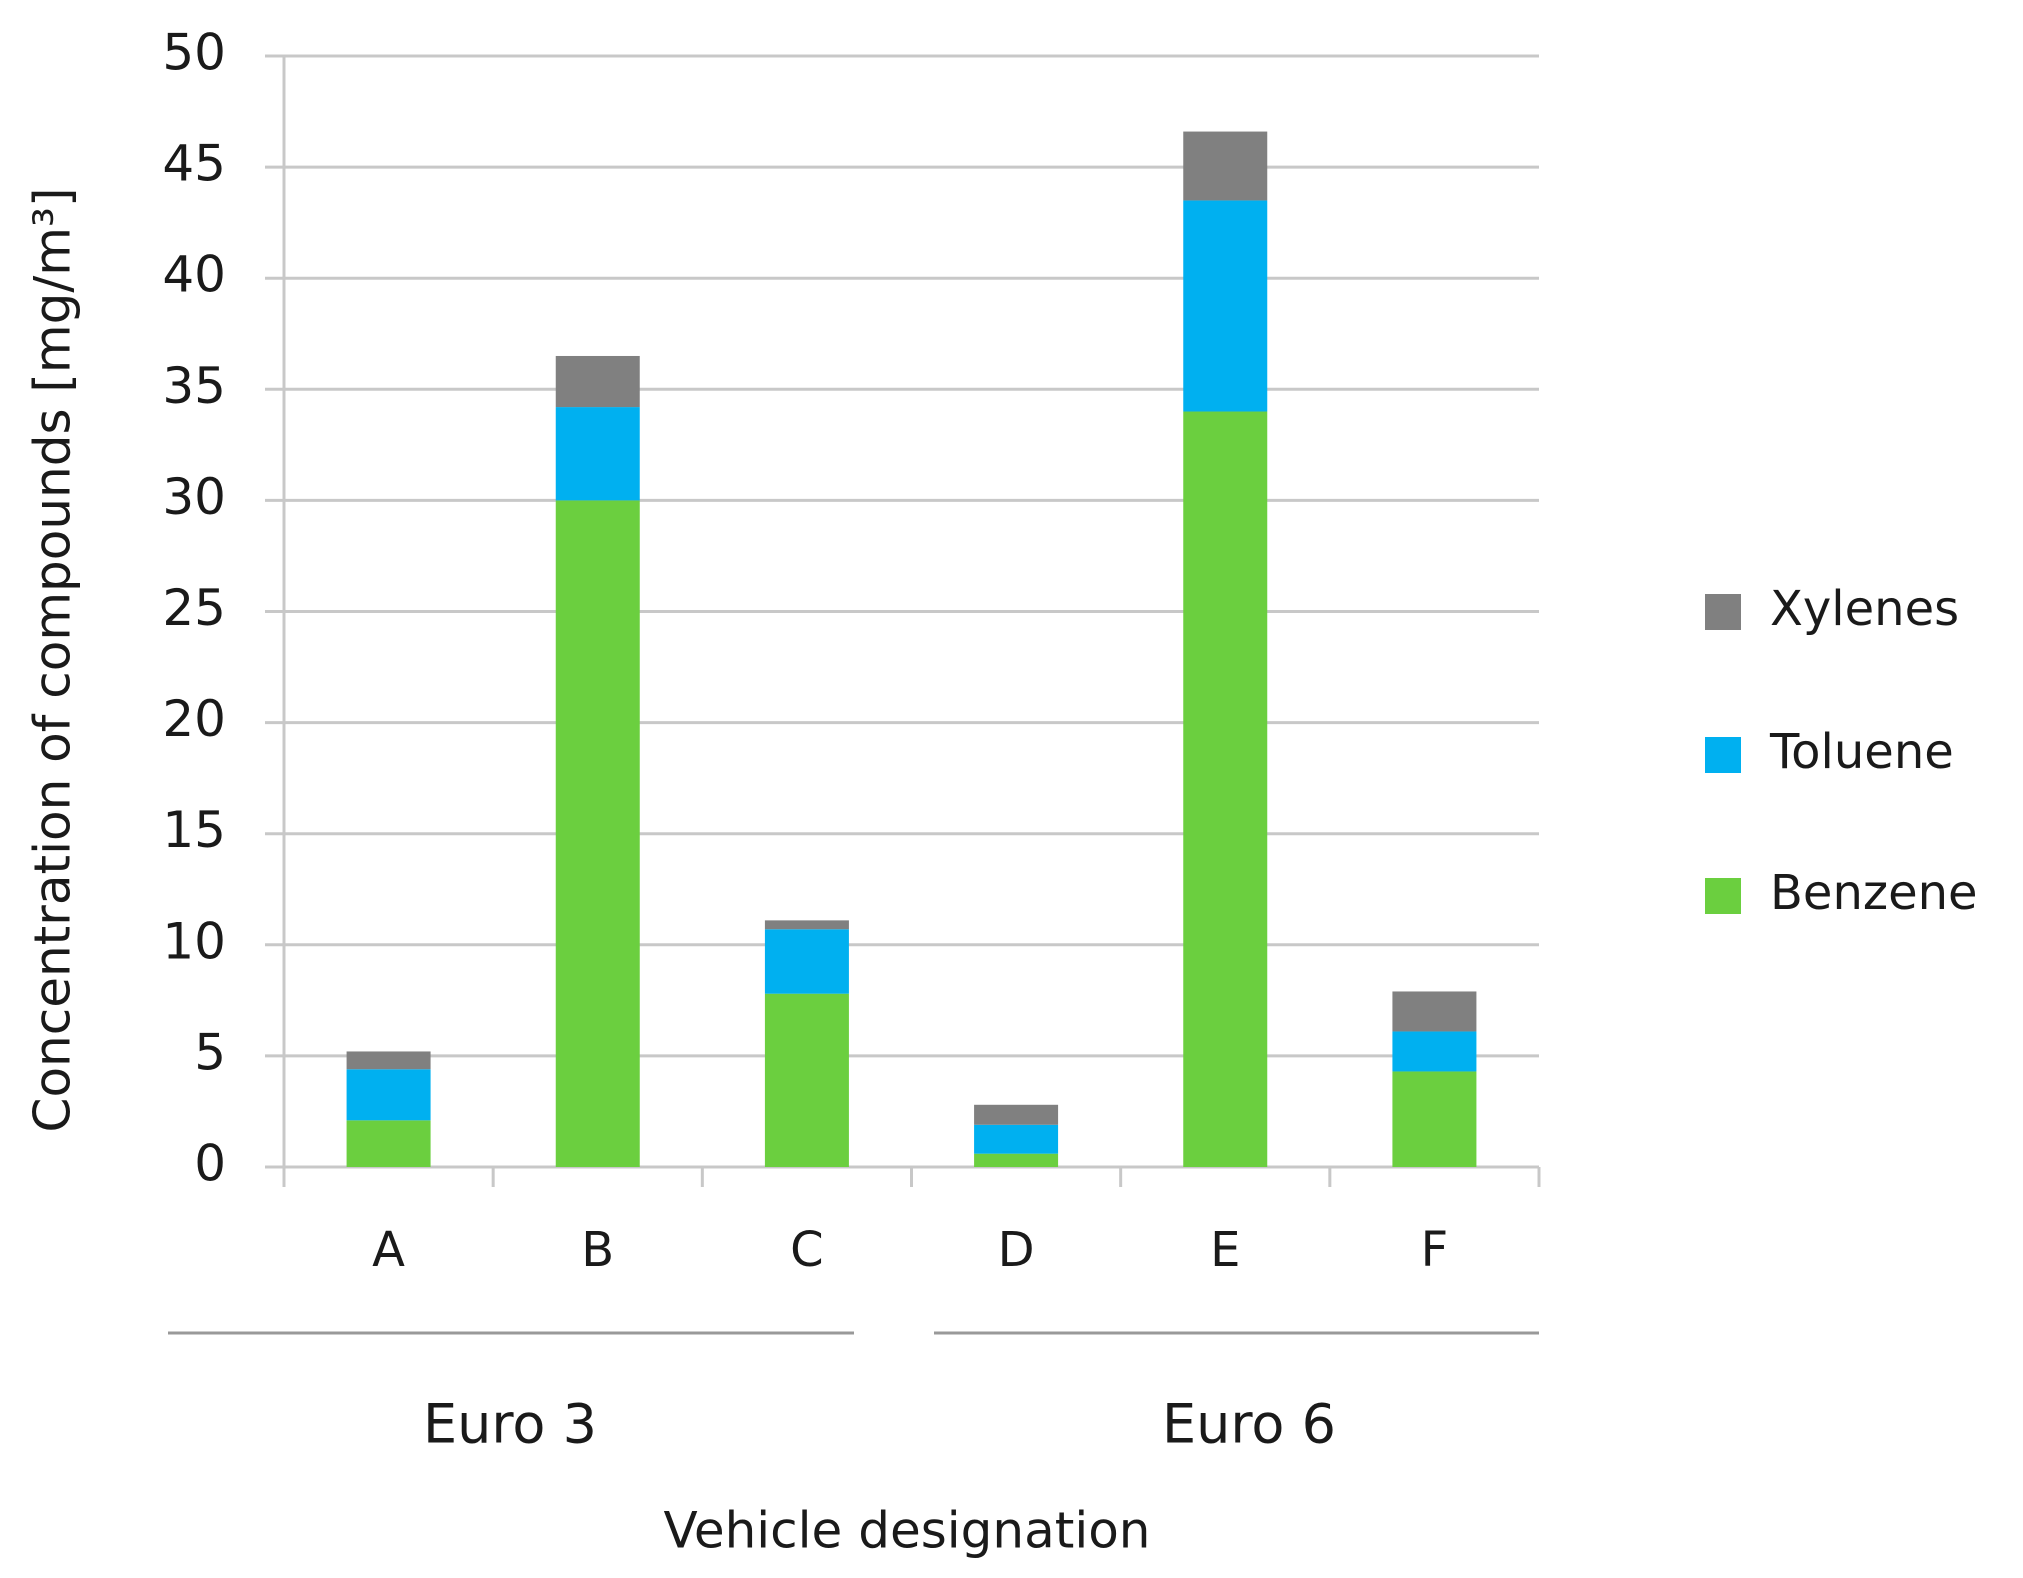 This screenshot has height=1578, width=2023. I want to click on x-tick-label: B, so click(597, 1250).